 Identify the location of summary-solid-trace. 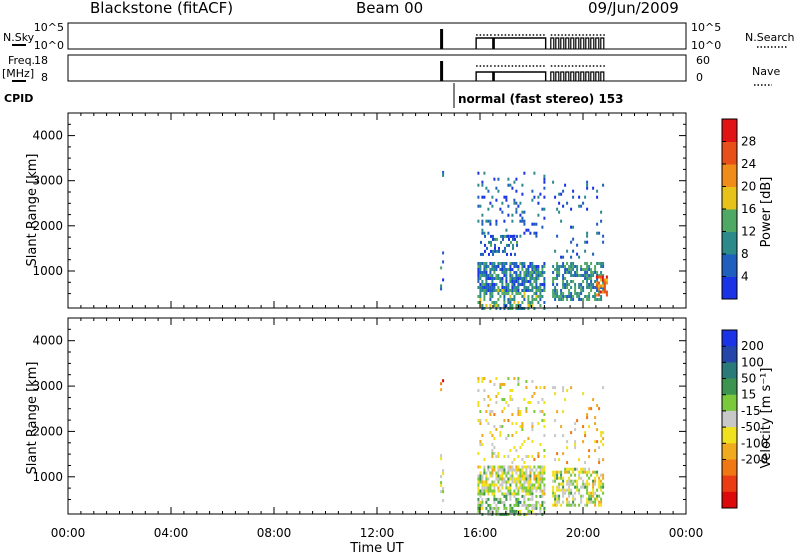
(520, 76).